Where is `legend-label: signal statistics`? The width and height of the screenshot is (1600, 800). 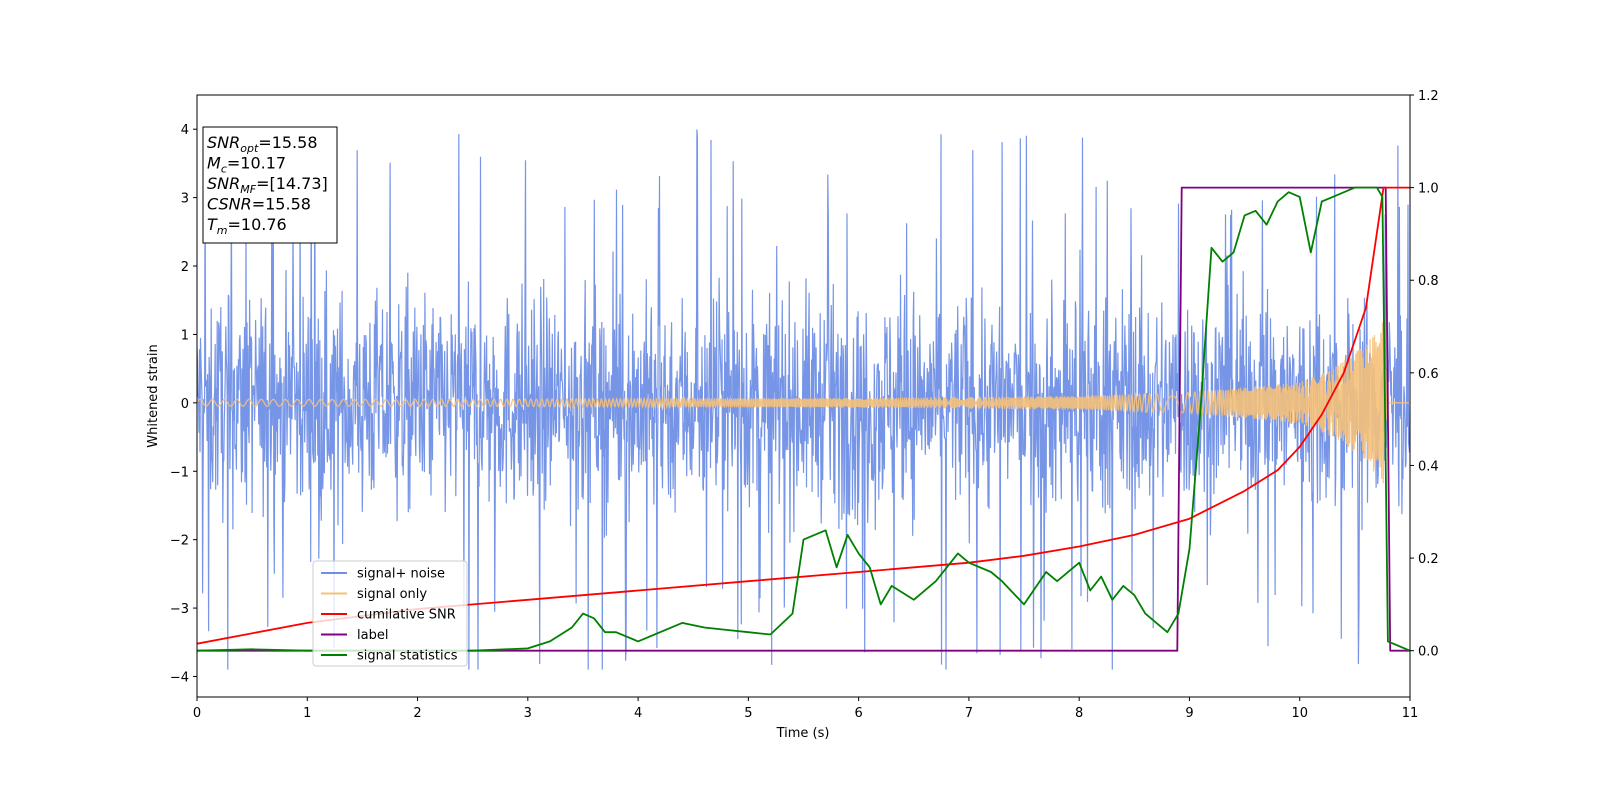
legend-label: signal statistics is located at coordinates (407, 656).